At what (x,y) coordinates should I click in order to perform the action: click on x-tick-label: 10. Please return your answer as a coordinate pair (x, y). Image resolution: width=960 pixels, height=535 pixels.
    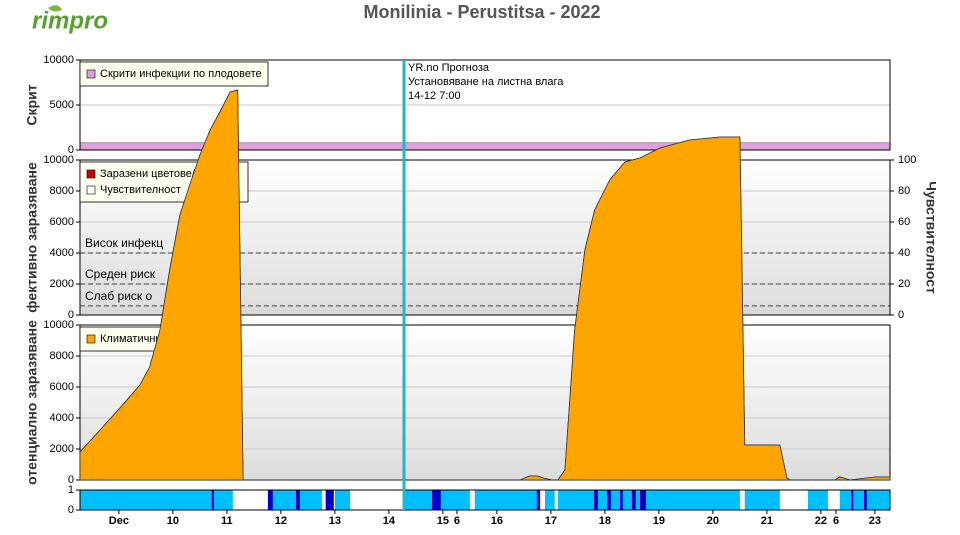
    Looking at the image, I should click on (173, 521).